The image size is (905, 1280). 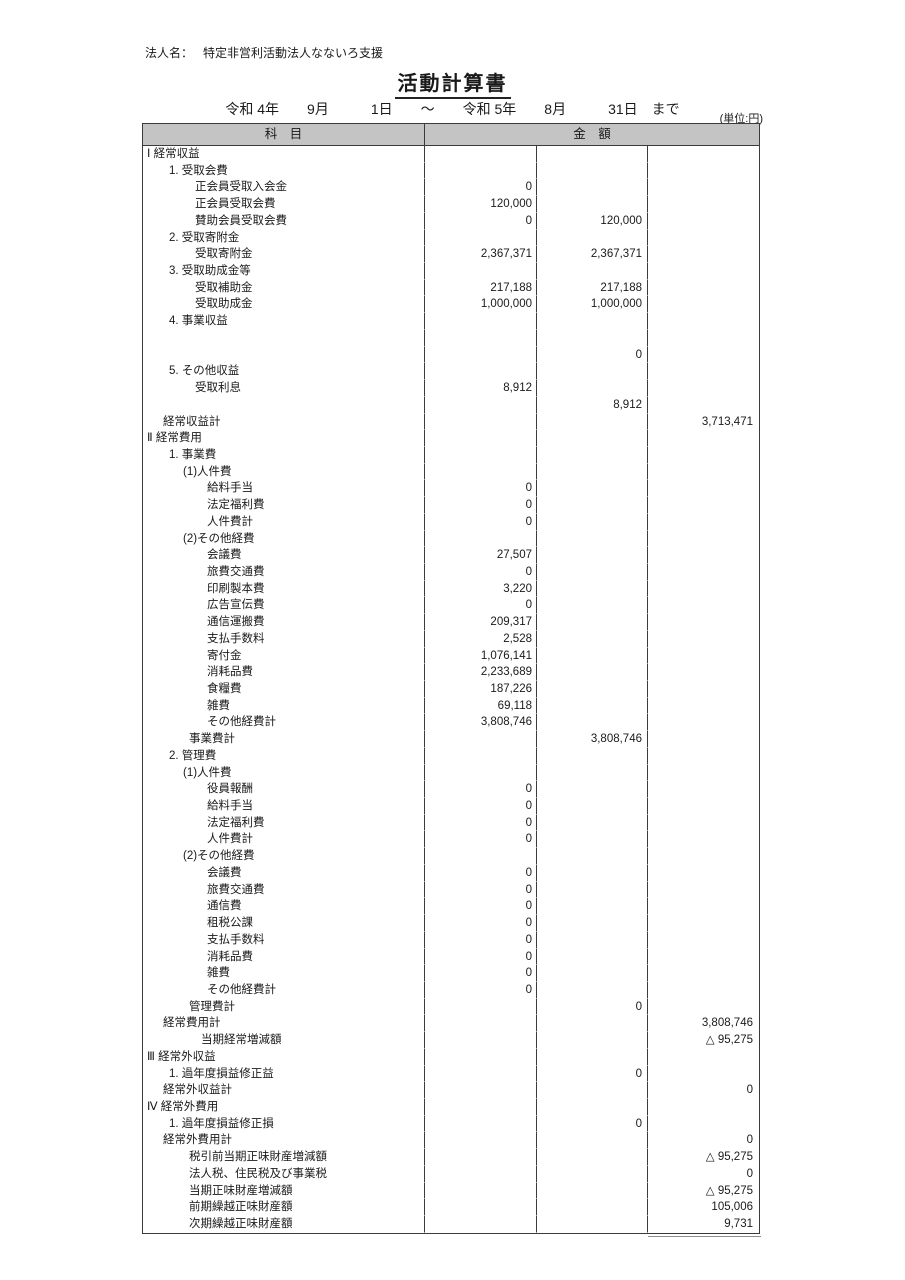 I want to click on subject-cell: 給料手当, so click(x=284, y=806).